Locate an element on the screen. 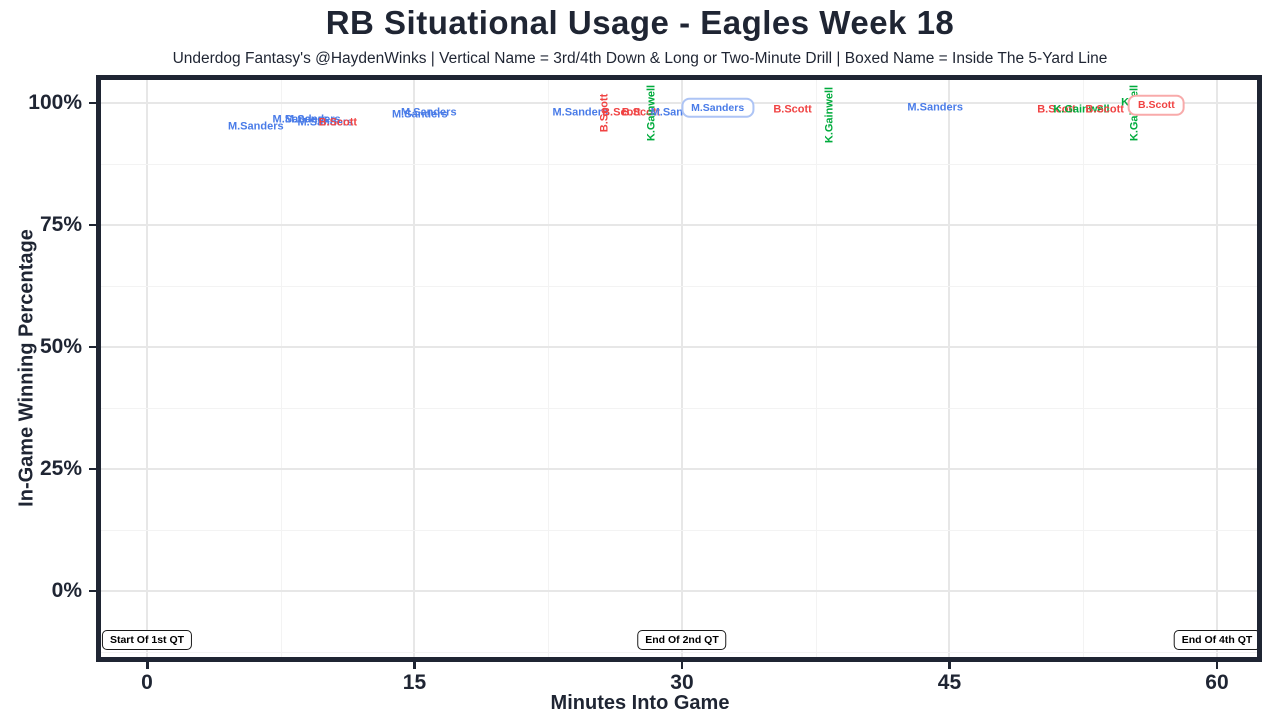 This screenshot has width=1280, height=727. chart-title: RB Situational Usage - Eagles Week 18 is located at coordinates (640, 22).